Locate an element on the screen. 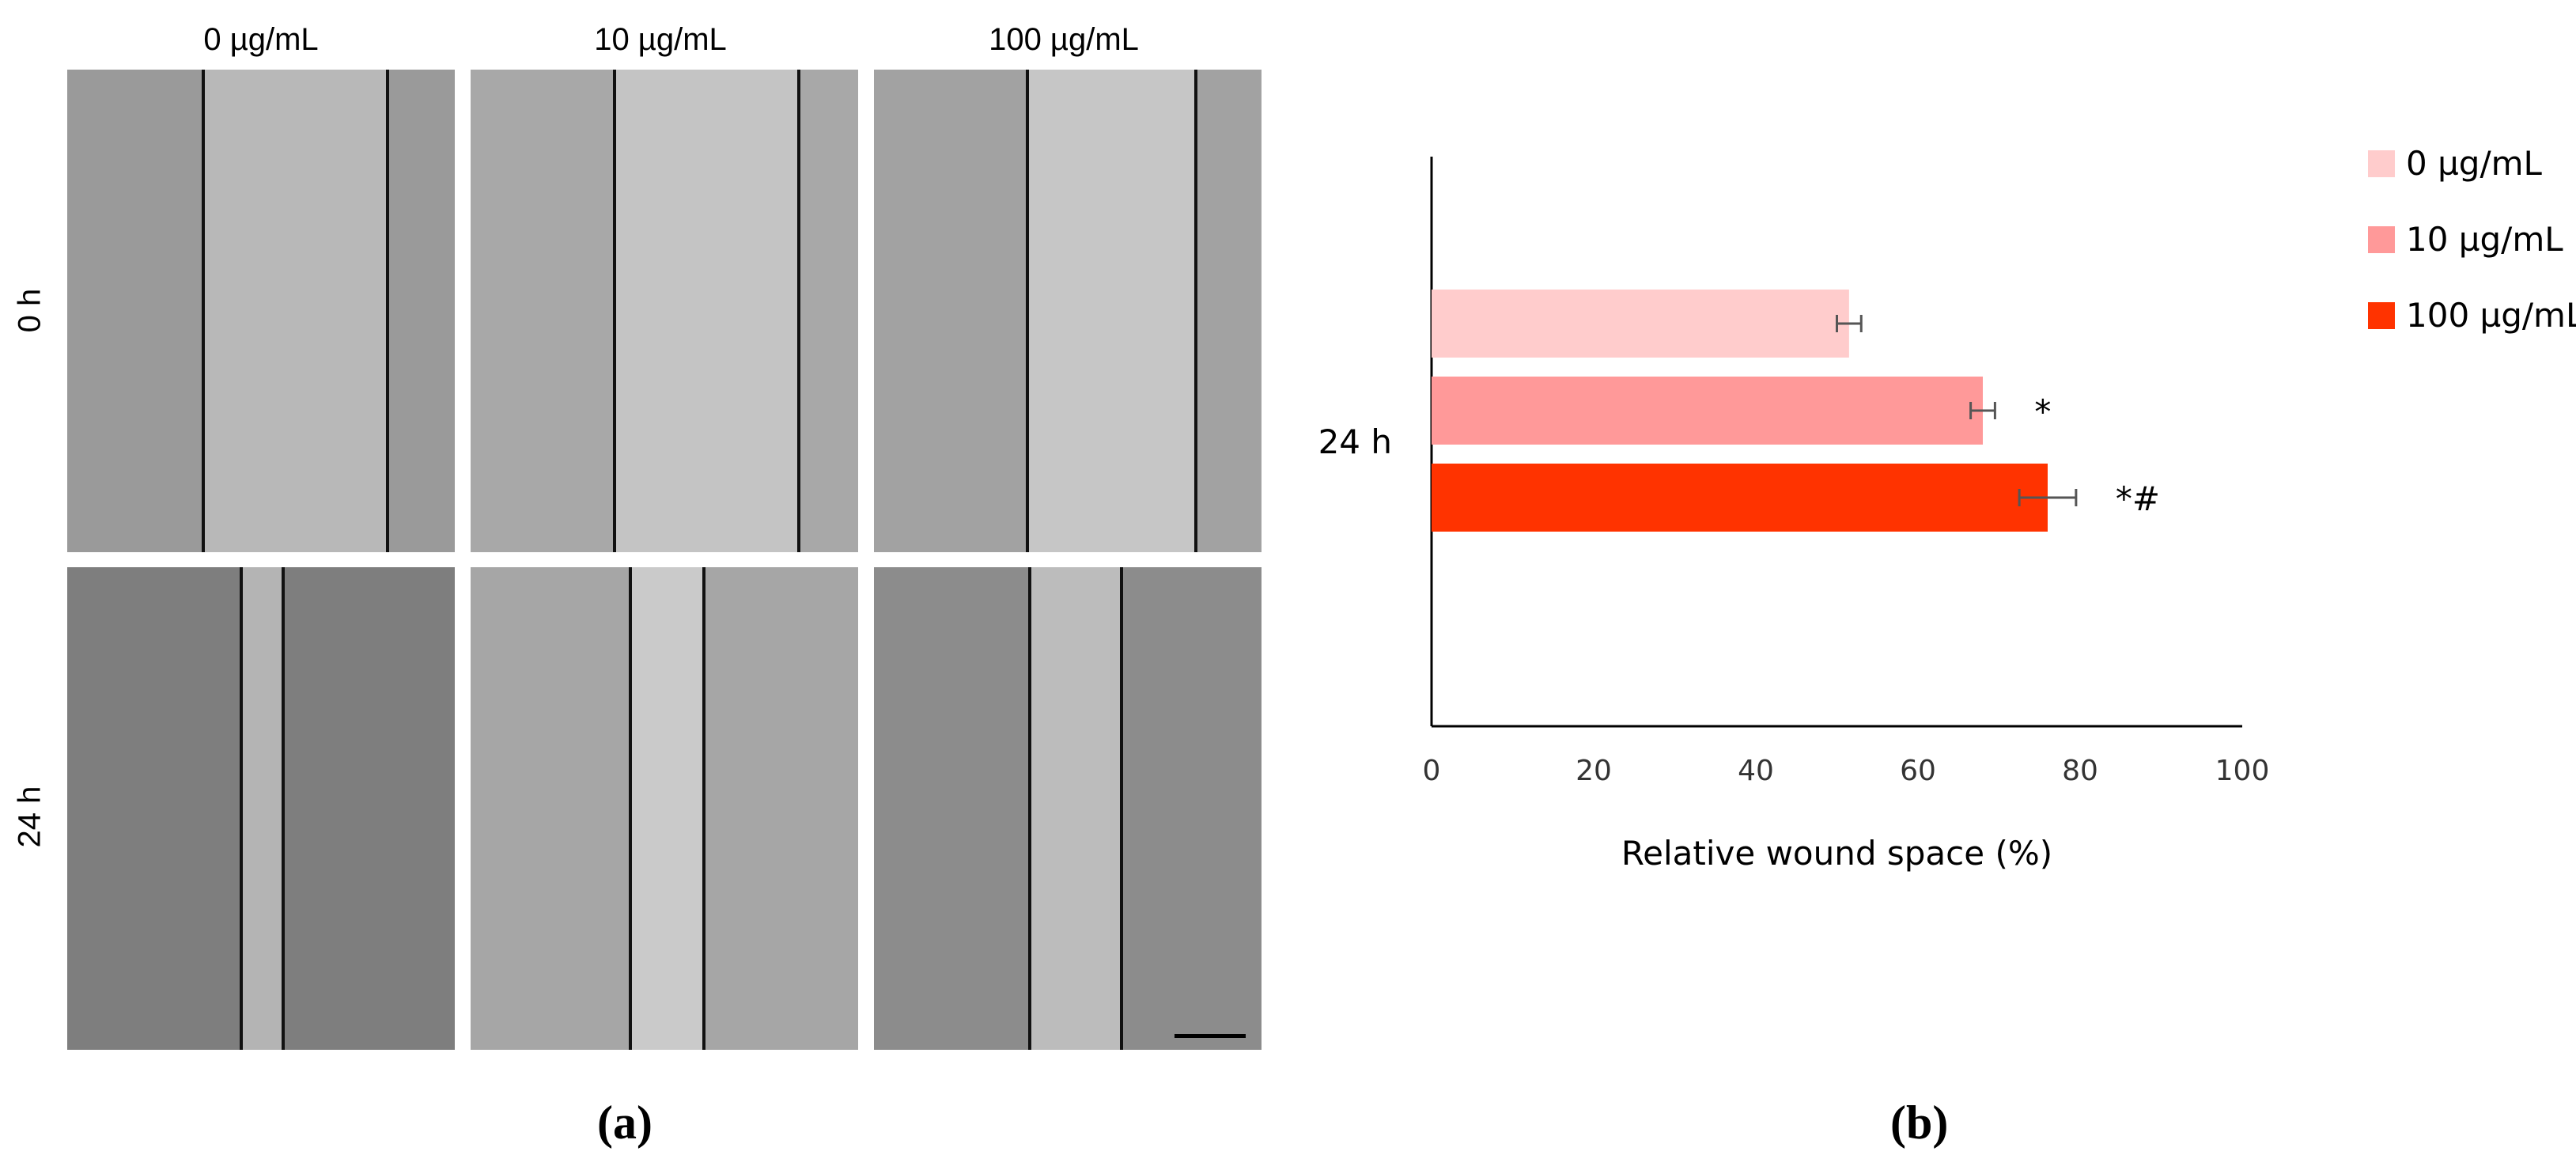  micrograph-24h-10ug is located at coordinates (664, 808).